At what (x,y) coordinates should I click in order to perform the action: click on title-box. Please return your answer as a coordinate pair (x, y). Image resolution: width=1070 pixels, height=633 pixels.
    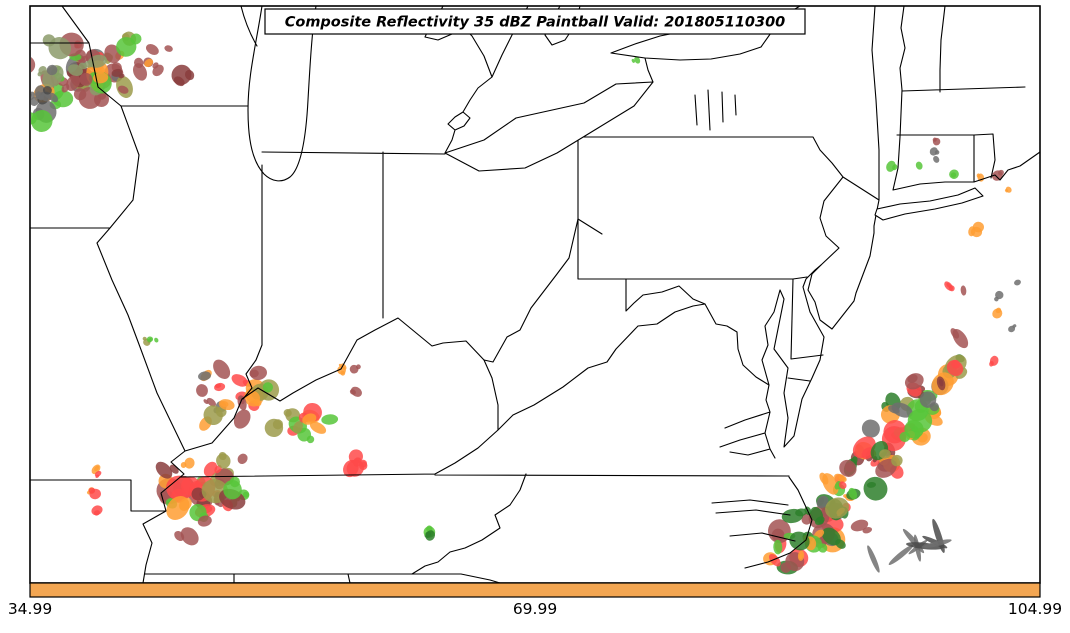
    Looking at the image, I should click on (535, 21).